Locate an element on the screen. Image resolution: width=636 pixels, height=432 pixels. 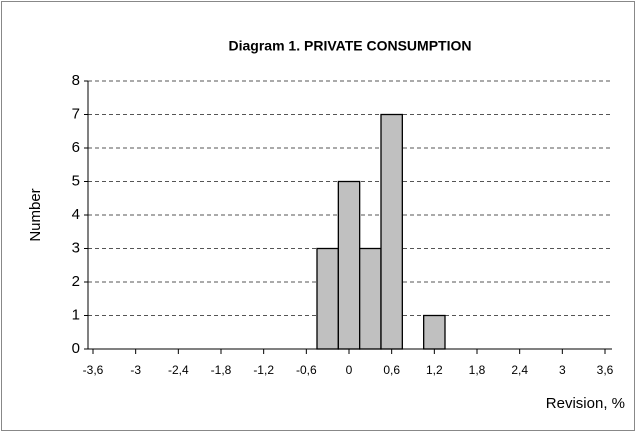
x-tick-label: -1,8 is located at coordinates (221, 370).